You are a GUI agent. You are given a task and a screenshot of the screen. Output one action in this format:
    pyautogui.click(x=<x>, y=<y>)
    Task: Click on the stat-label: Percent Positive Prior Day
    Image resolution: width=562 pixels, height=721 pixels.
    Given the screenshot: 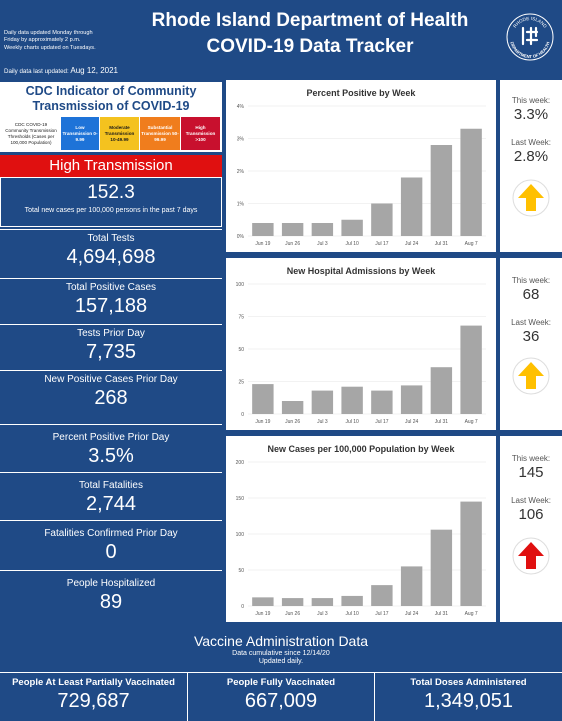 What is the action you would take?
    pyautogui.click(x=111, y=437)
    